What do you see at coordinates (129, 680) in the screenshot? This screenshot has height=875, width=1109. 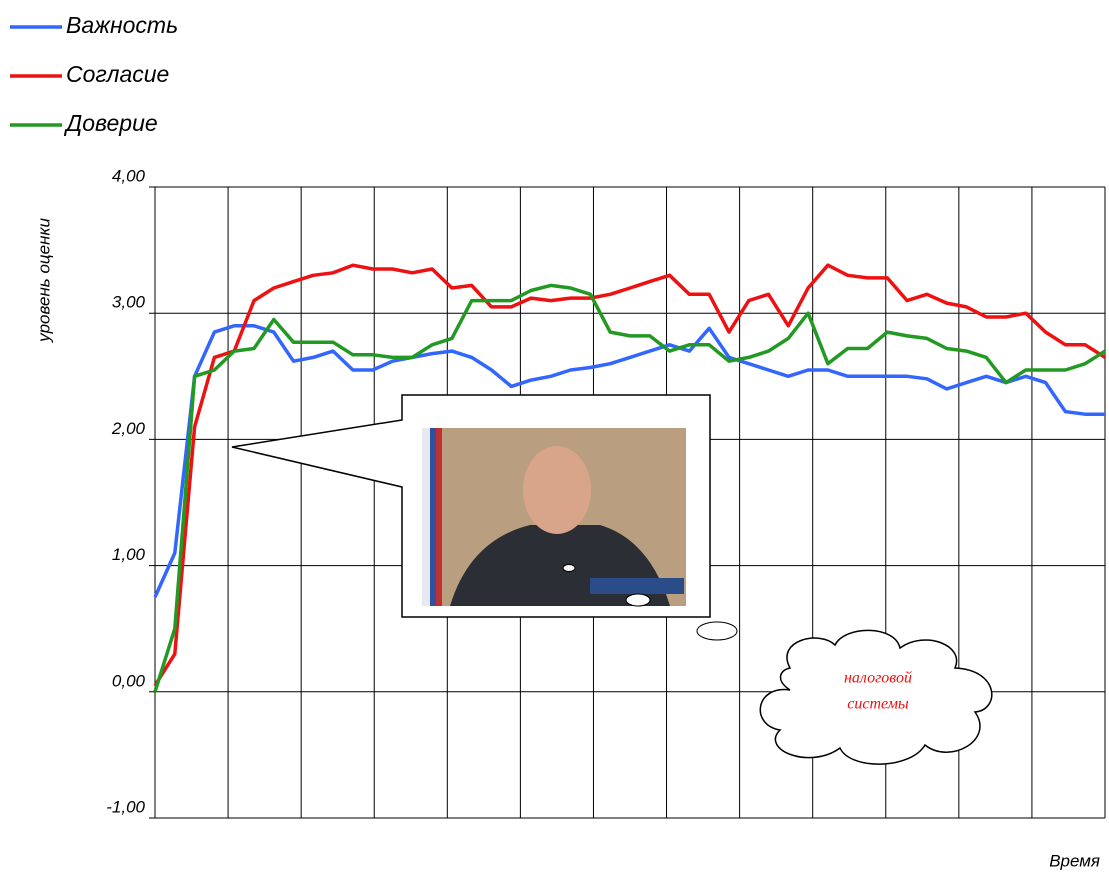 I see `y-tick-label: 0,00` at bounding box center [129, 680].